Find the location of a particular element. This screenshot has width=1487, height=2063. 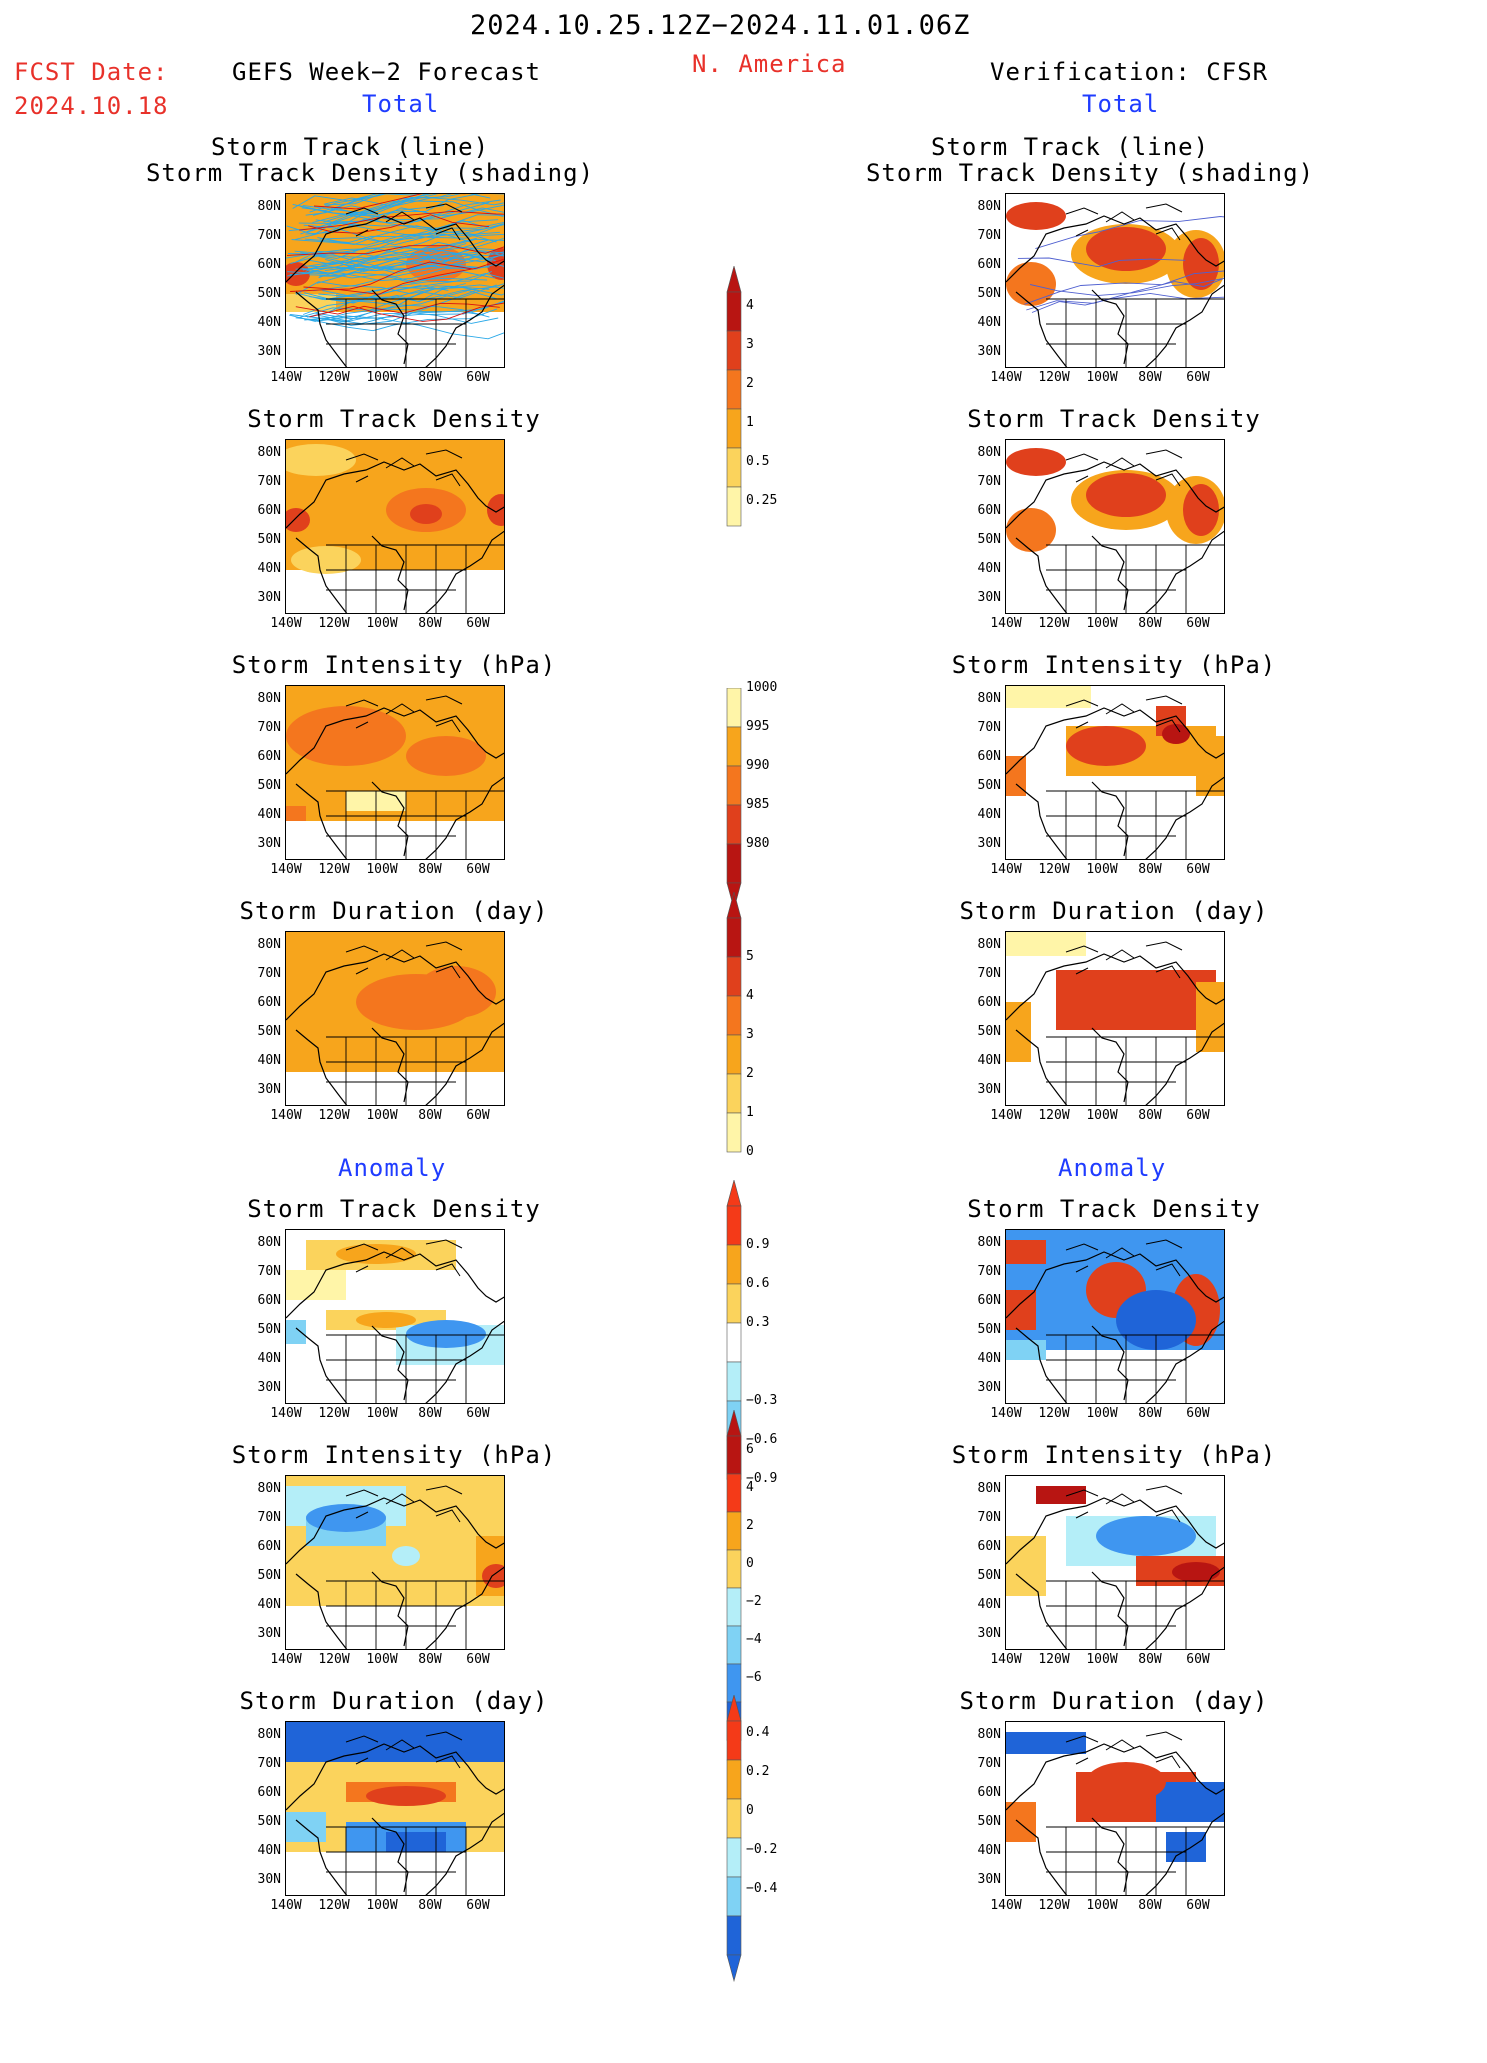

colorbar-anom-density-tick: 0.3 is located at coordinates (758, 1322).